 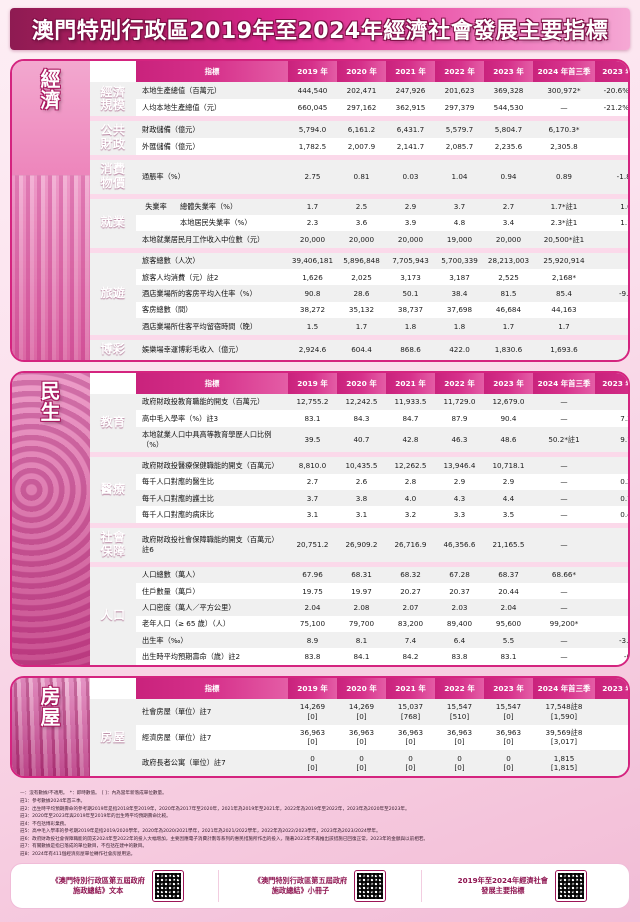 I want to click on cell-value: 2.6, so click(x=361, y=482).